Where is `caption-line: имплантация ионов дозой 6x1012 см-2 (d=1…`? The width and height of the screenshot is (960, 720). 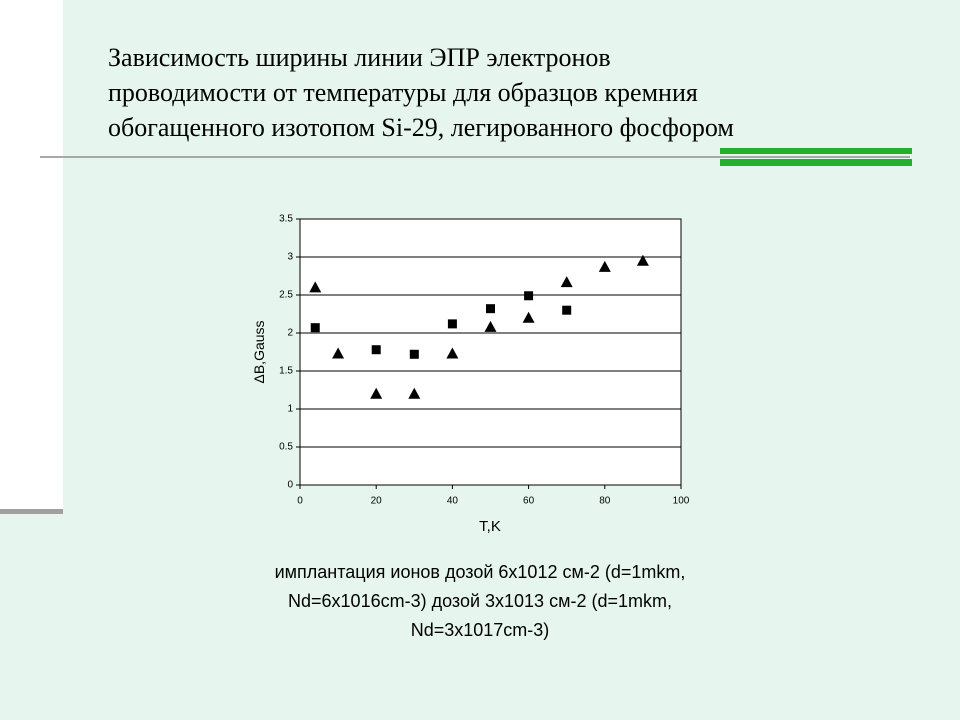
caption-line: имплантация ионов дозой 6x1012 см-2 (d=1… is located at coordinates (480, 572).